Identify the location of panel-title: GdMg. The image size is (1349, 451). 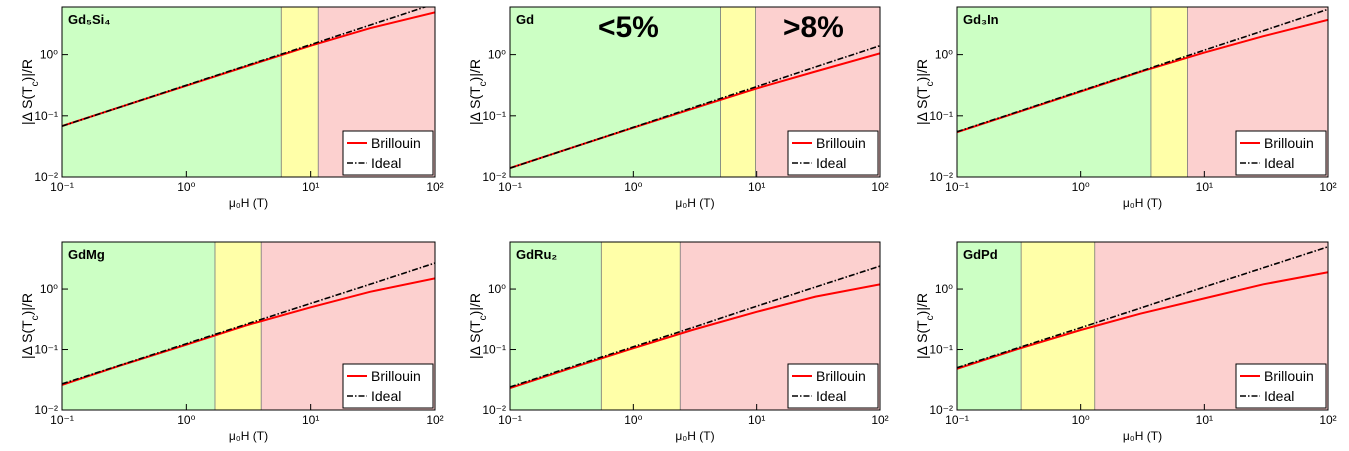
(86, 254).